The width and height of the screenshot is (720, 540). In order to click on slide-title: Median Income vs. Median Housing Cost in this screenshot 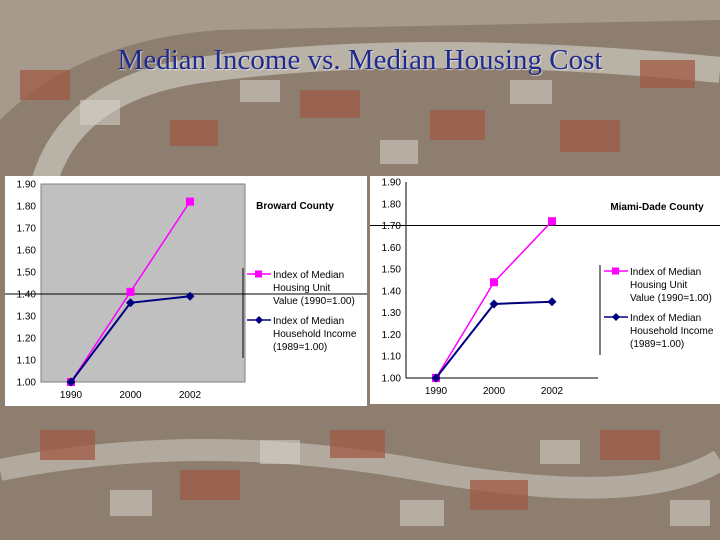, I will do `click(360, 60)`.